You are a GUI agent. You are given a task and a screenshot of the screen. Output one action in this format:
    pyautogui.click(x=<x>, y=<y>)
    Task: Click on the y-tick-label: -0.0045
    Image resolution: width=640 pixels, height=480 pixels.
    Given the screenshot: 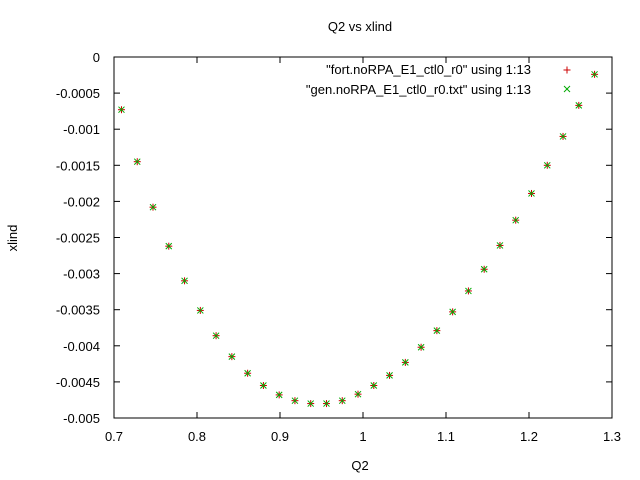 What is the action you would take?
    pyautogui.click(x=78, y=382)
    